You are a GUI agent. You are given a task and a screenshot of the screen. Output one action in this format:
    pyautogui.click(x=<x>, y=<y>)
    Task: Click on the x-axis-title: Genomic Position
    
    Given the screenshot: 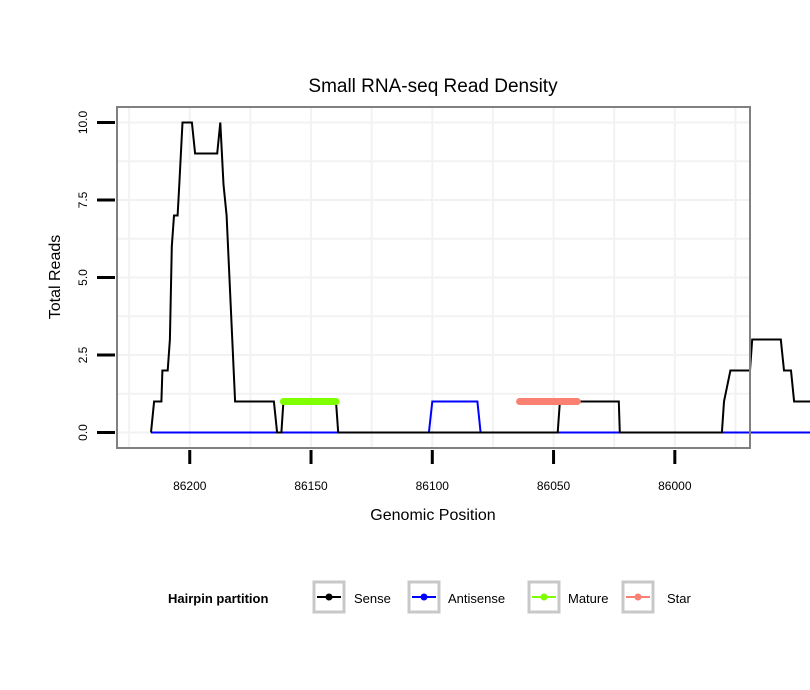 What is the action you would take?
    pyautogui.click(x=432, y=515)
    